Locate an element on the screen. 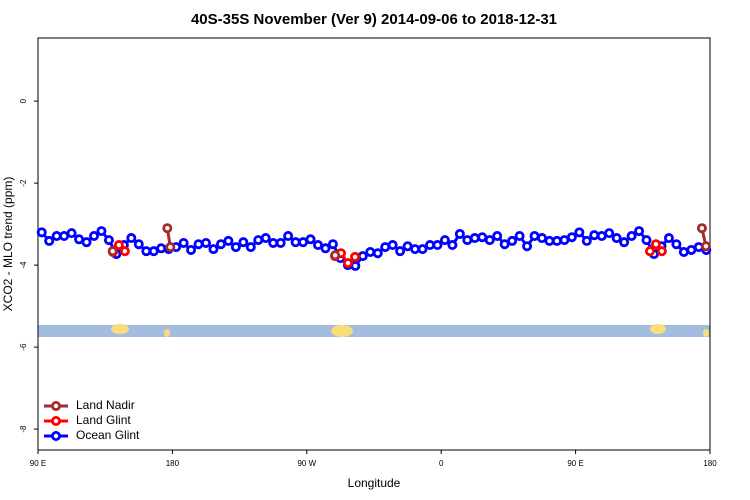  legend-label: Land Glint is located at coordinates (103, 420).